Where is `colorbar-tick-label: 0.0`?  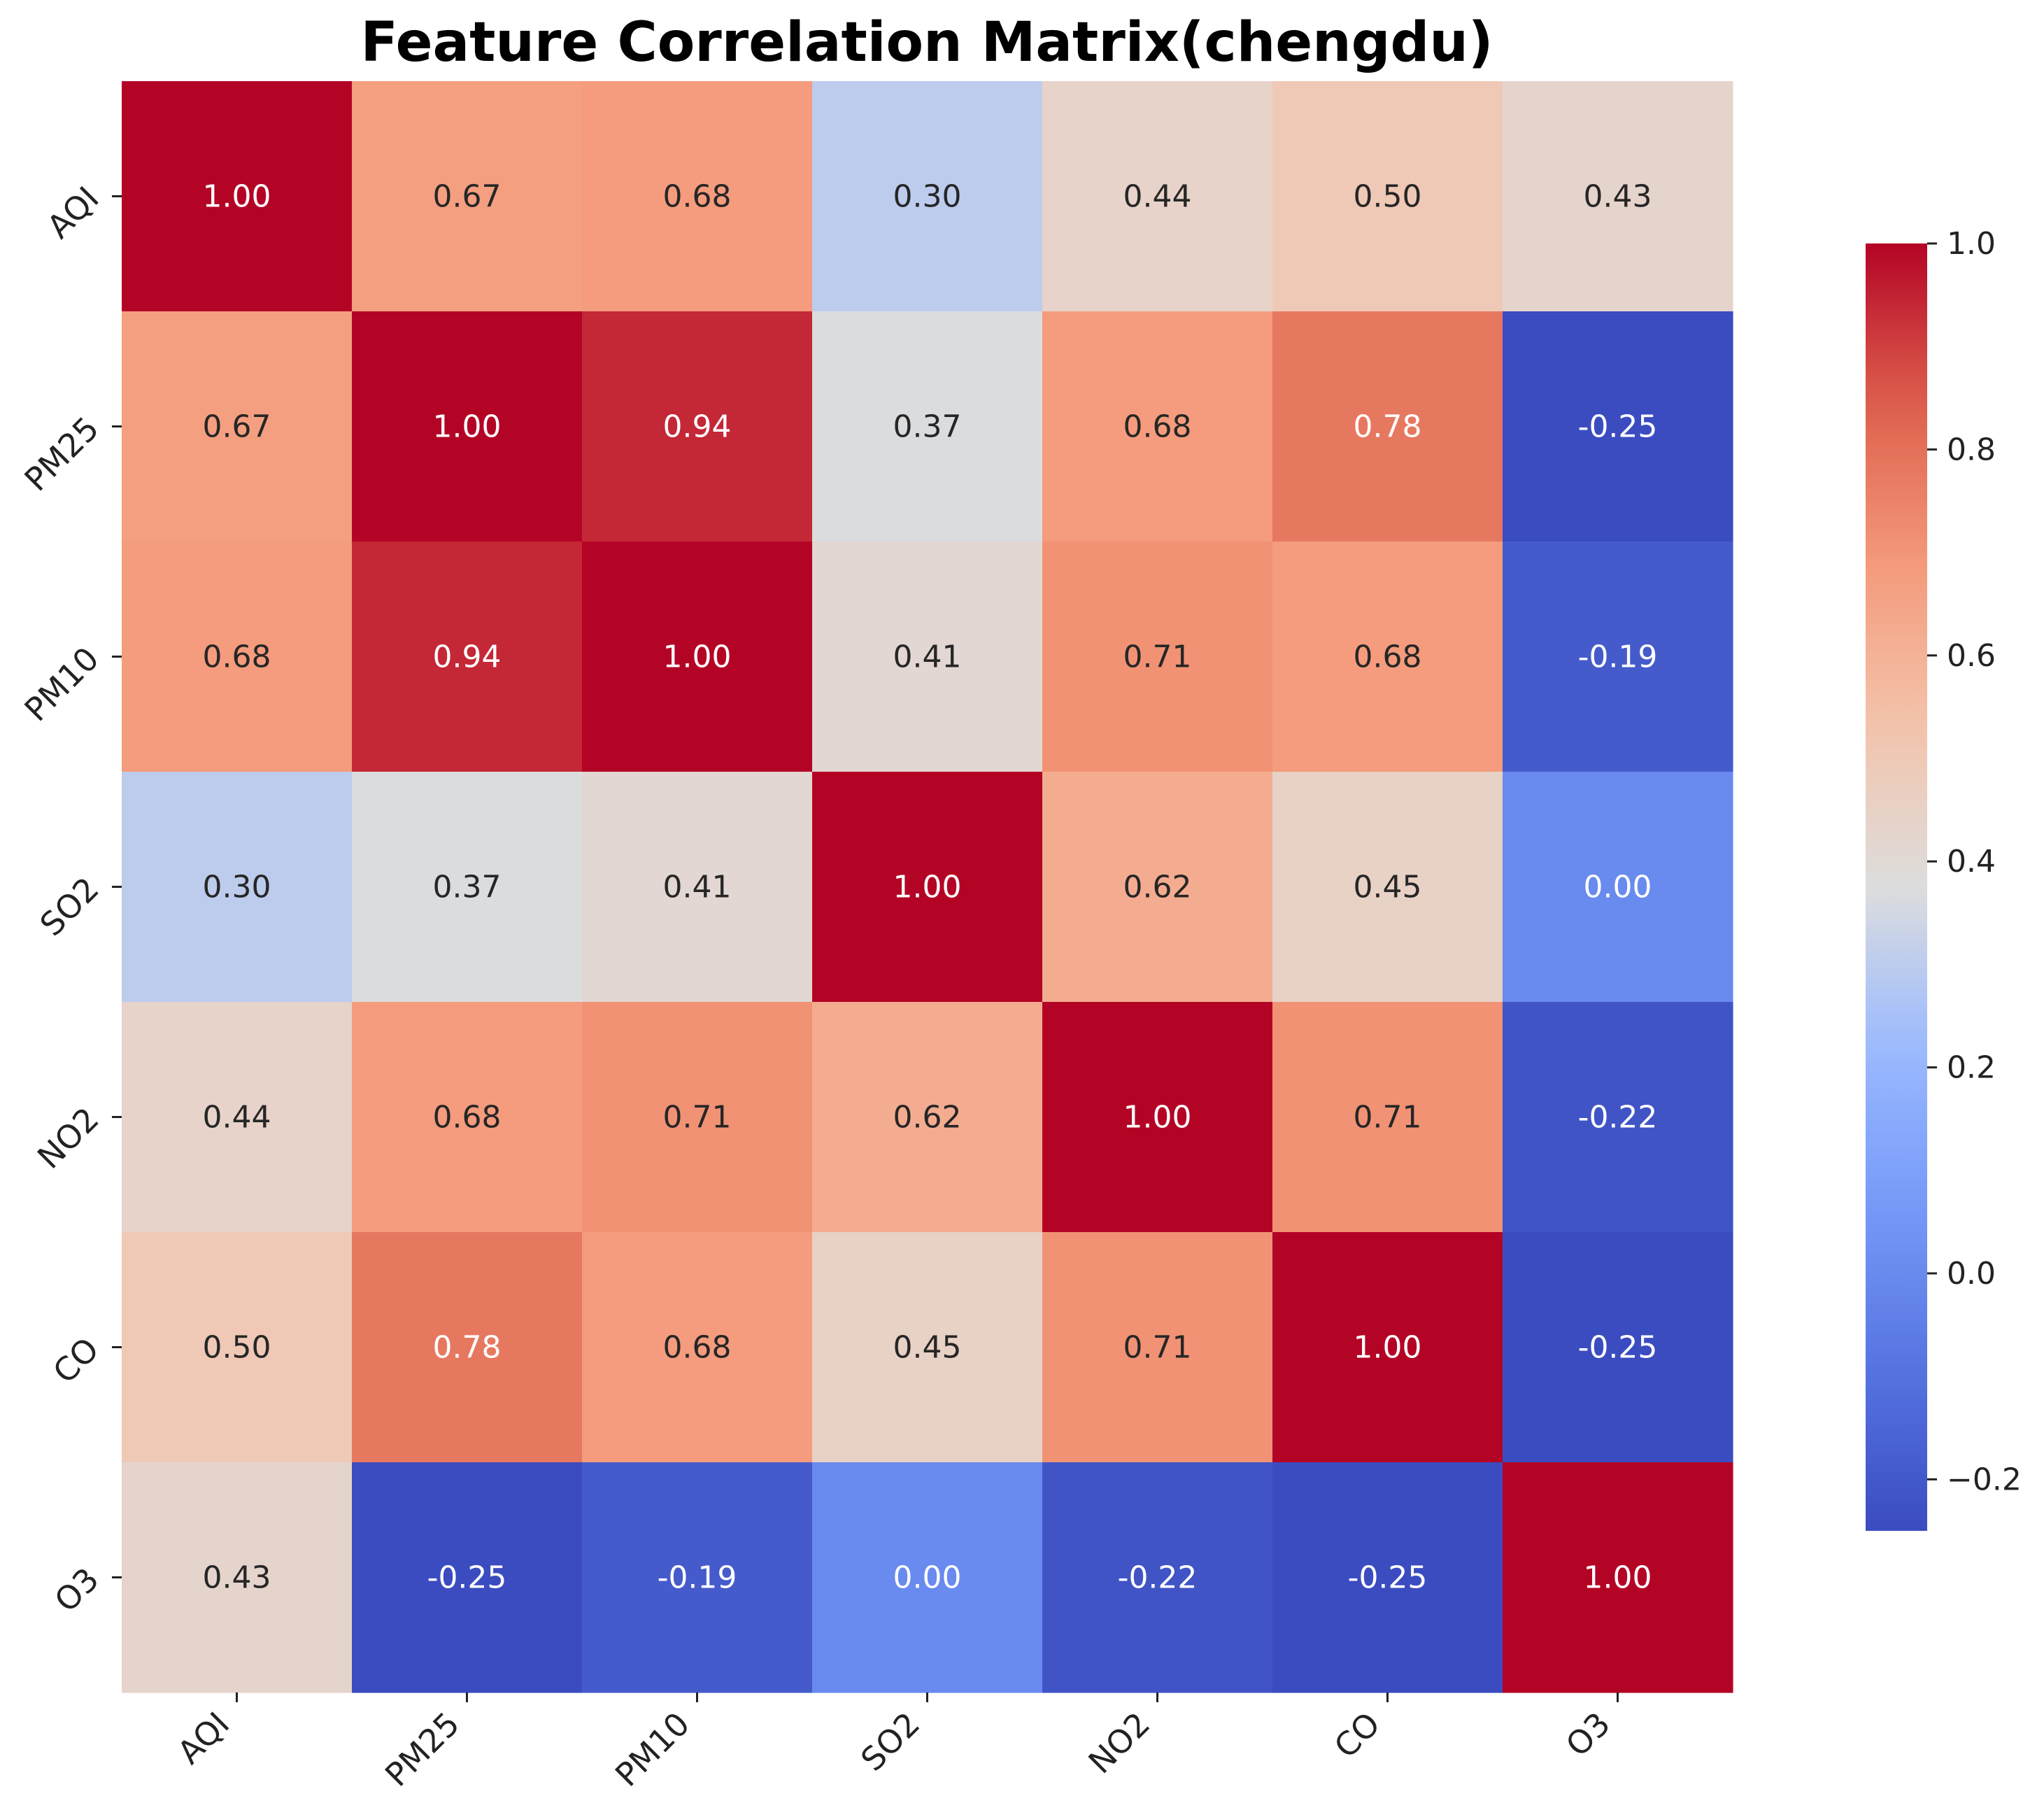 colorbar-tick-label: 0.0 is located at coordinates (1971, 1274).